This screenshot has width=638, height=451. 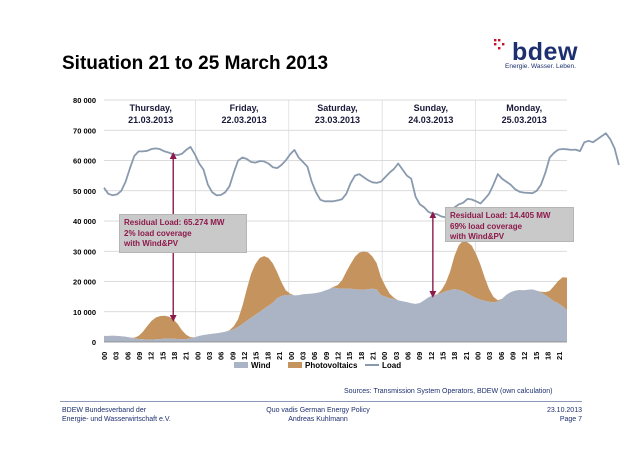 What do you see at coordinates (84, 221) in the screenshot?
I see `y-tick-label: 40 000` at bounding box center [84, 221].